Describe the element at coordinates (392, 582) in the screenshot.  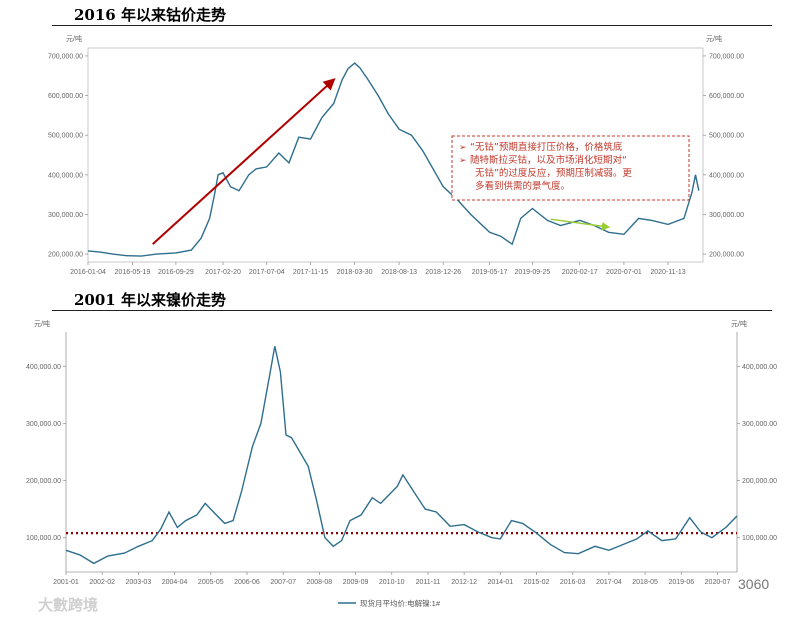
I see `nickel-xtick-label: 2010-10` at that location.